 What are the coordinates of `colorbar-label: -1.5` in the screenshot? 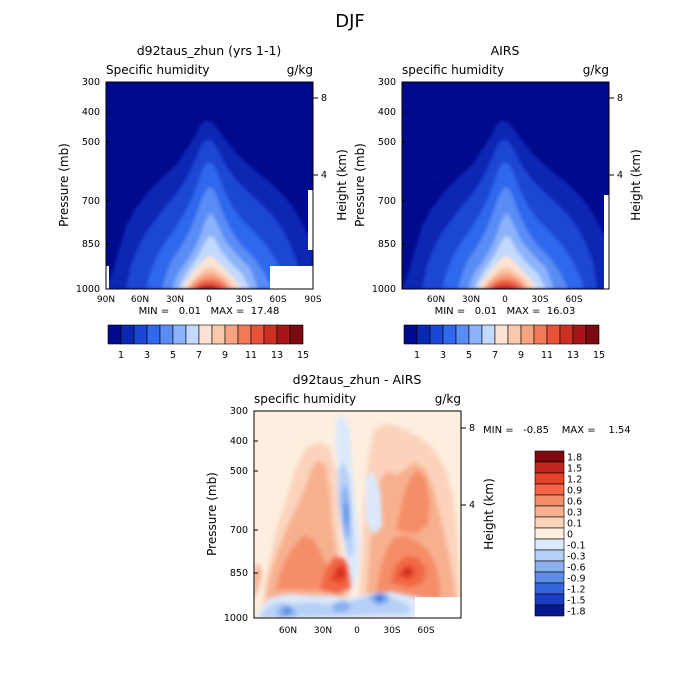 It's located at (576, 601).